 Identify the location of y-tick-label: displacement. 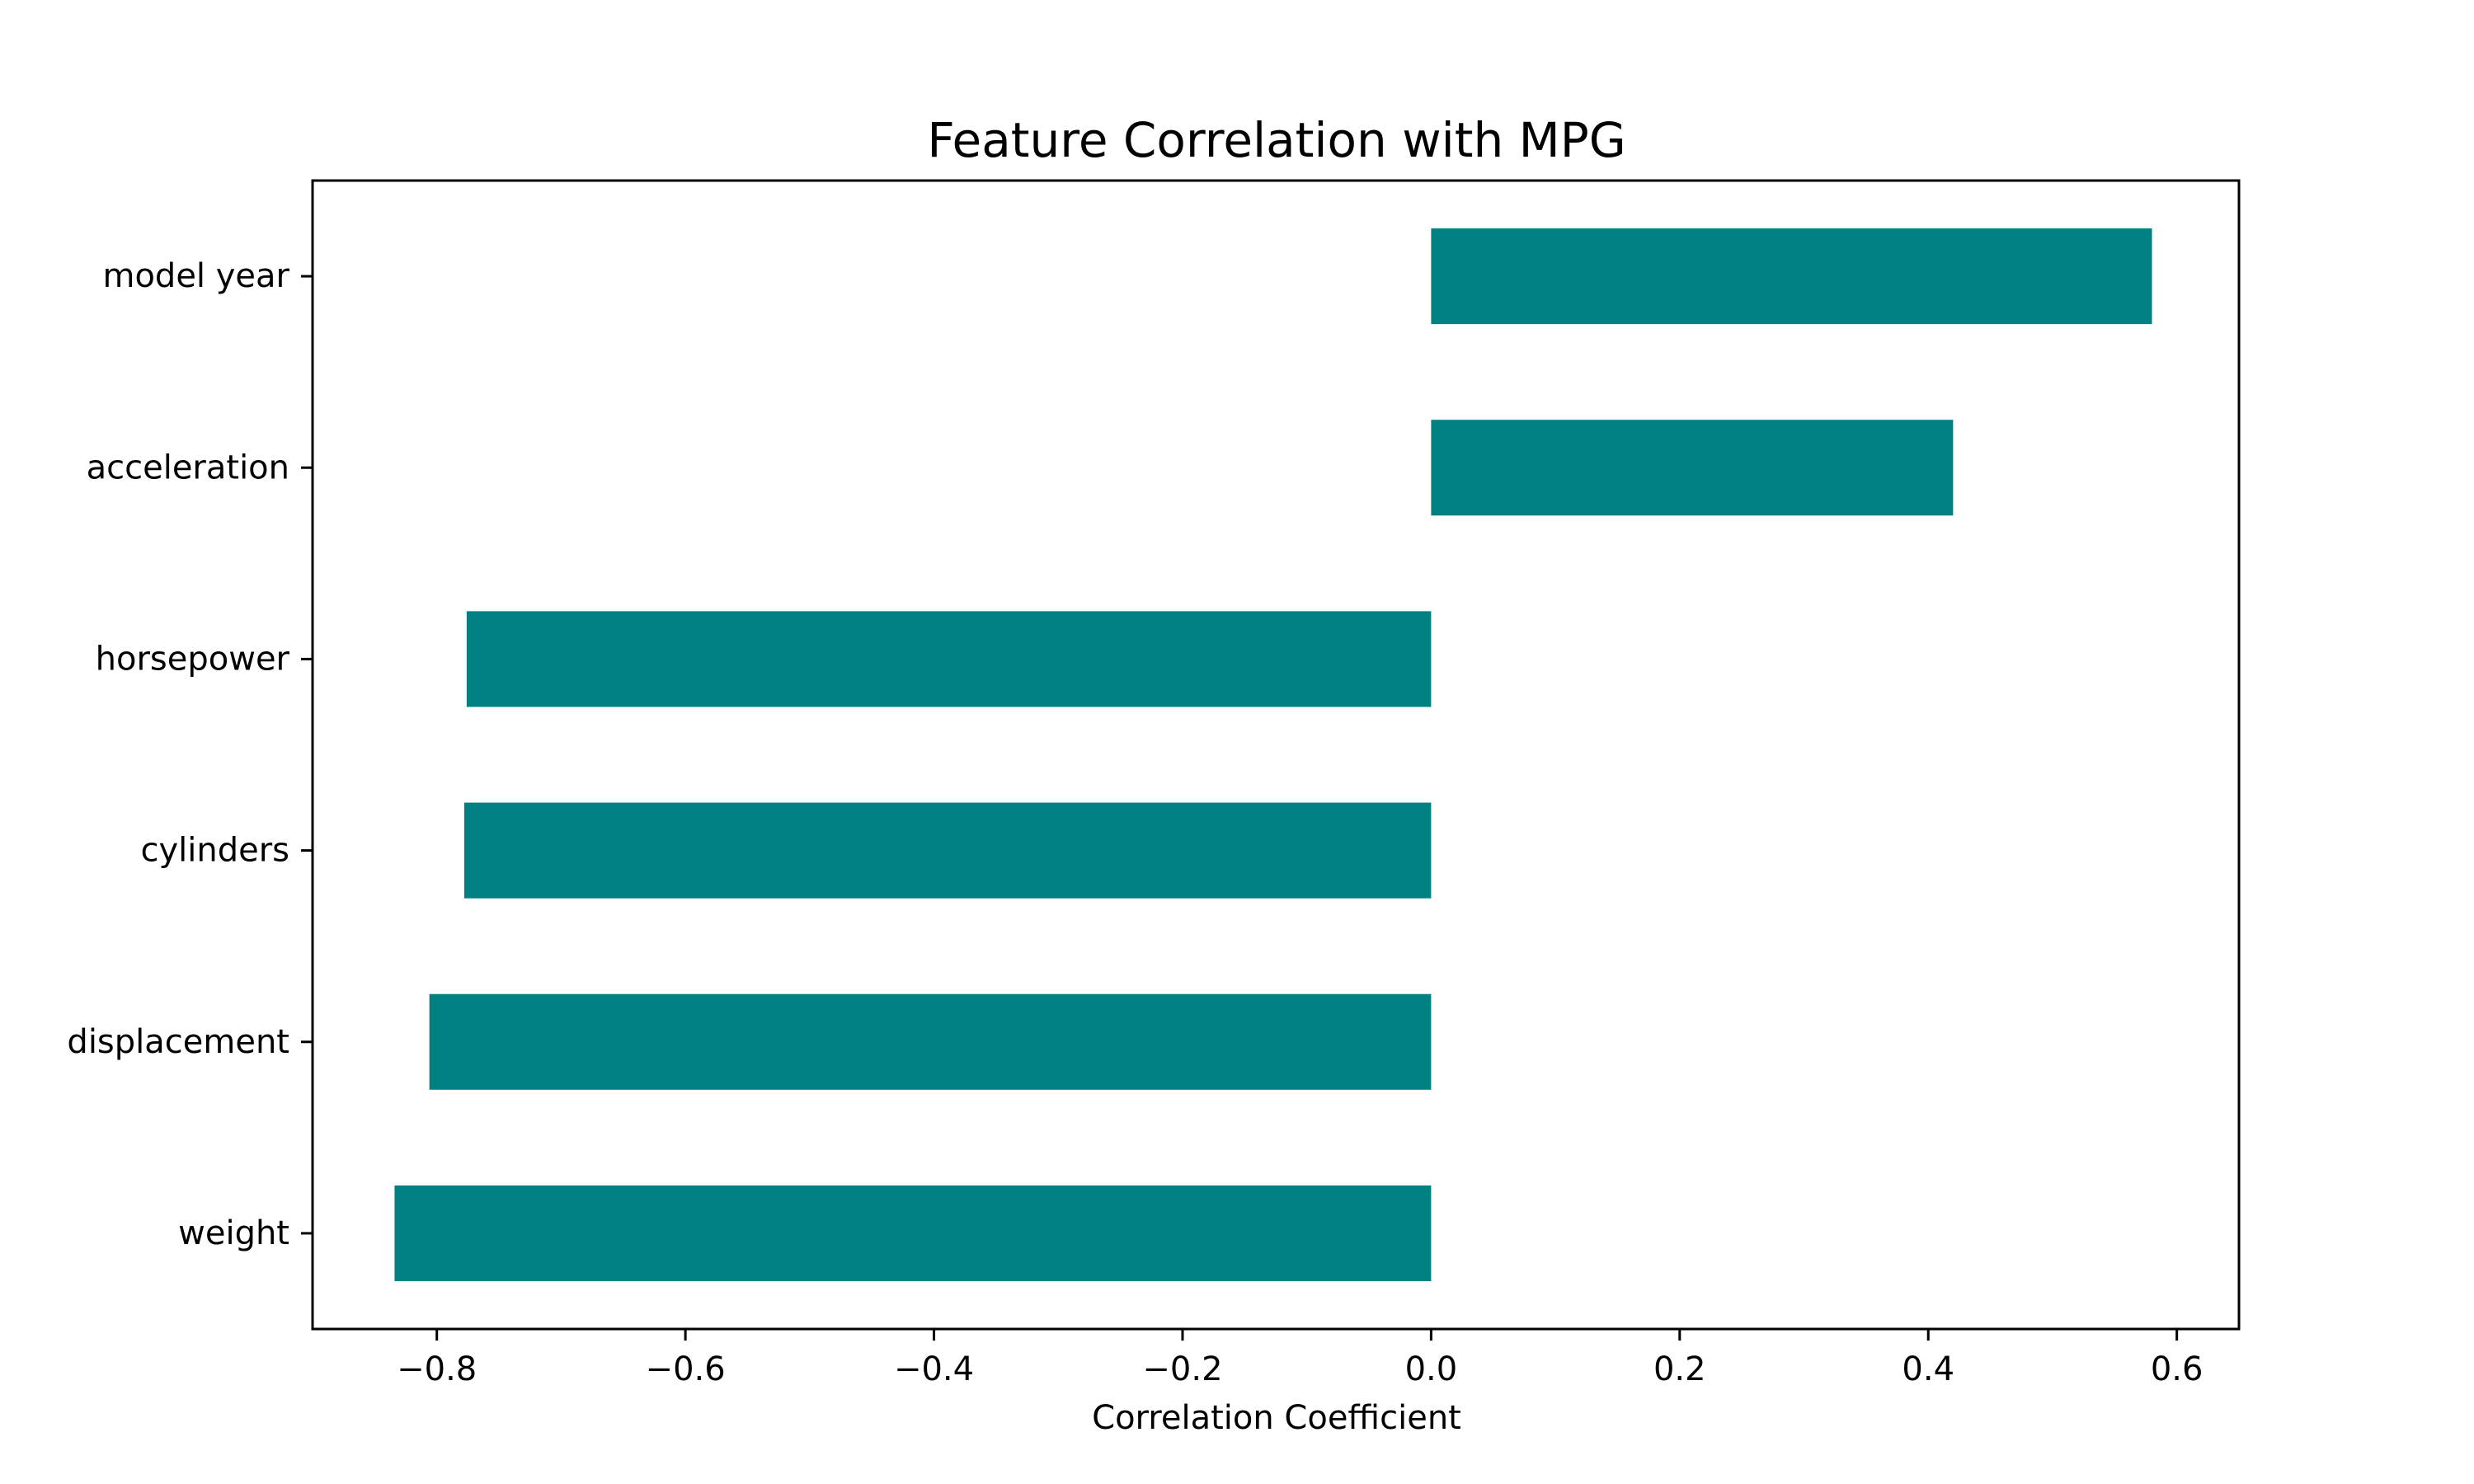
(178, 1042).